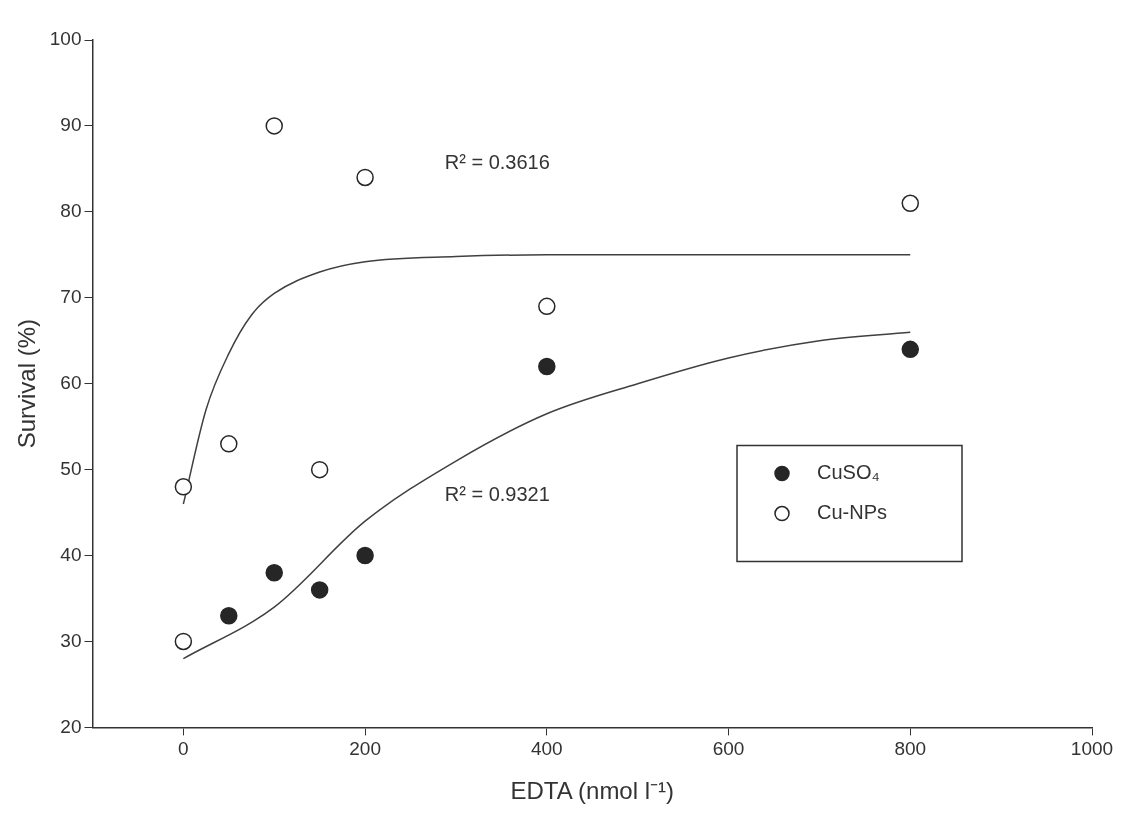 This screenshot has width=1122, height=821. What do you see at coordinates (183, 749) in the screenshot?
I see `x-tick-label: 0` at bounding box center [183, 749].